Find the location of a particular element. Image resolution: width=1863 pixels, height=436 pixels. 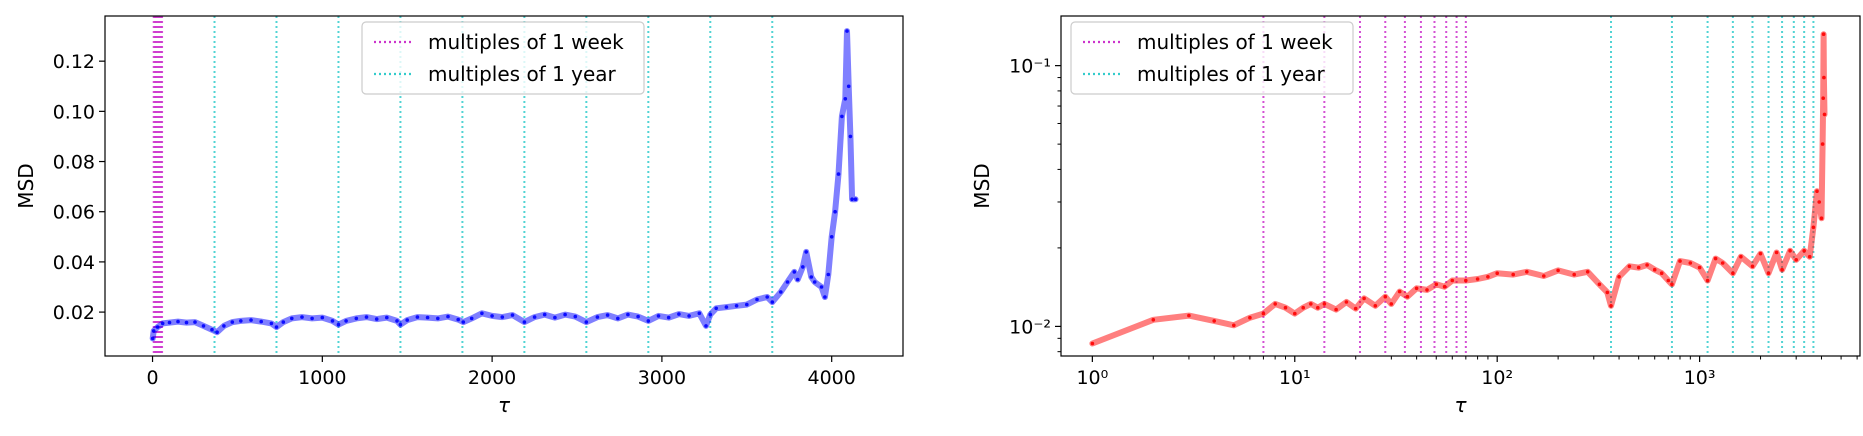

right-legend-year-label: multiples of 1 year is located at coordinates (1231, 74).